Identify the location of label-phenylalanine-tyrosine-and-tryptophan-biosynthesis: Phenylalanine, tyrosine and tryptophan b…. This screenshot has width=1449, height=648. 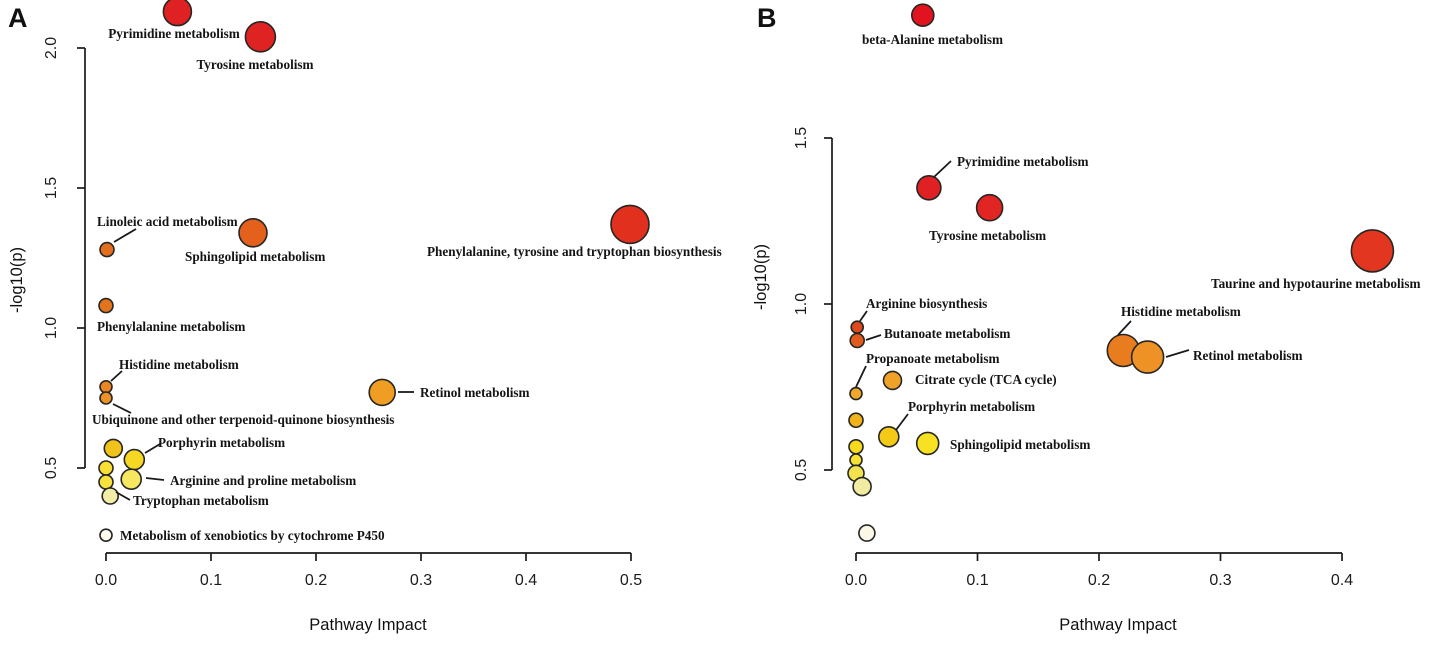
(574, 251).